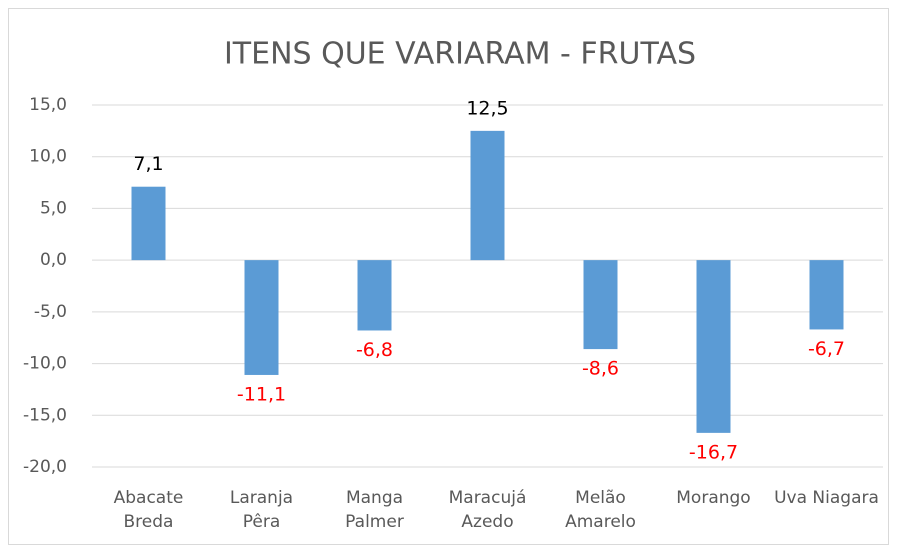 Image resolution: width=897 pixels, height=546 pixels. Describe the element at coordinates (600, 510) in the screenshot. I see `x-tick-label: Melão Amarelo` at that location.